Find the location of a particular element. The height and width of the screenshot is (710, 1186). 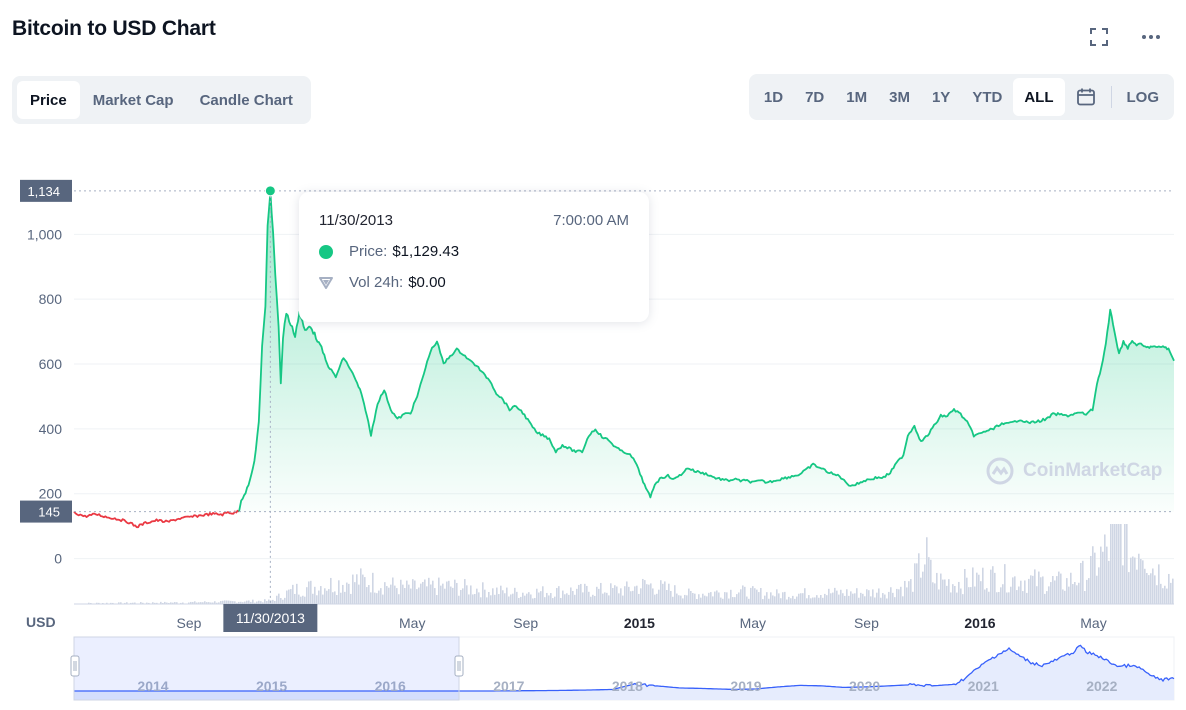

more-icon is located at coordinates (1151, 37).